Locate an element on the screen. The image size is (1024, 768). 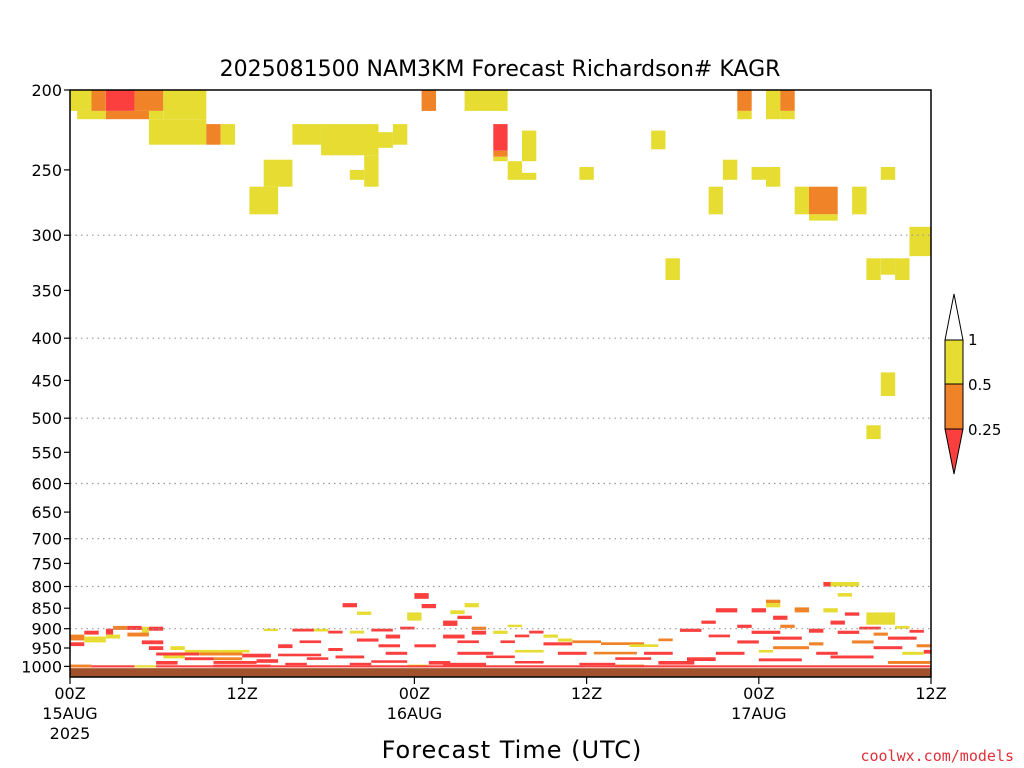
x-tick-label: 16AUG is located at coordinates (414, 713).